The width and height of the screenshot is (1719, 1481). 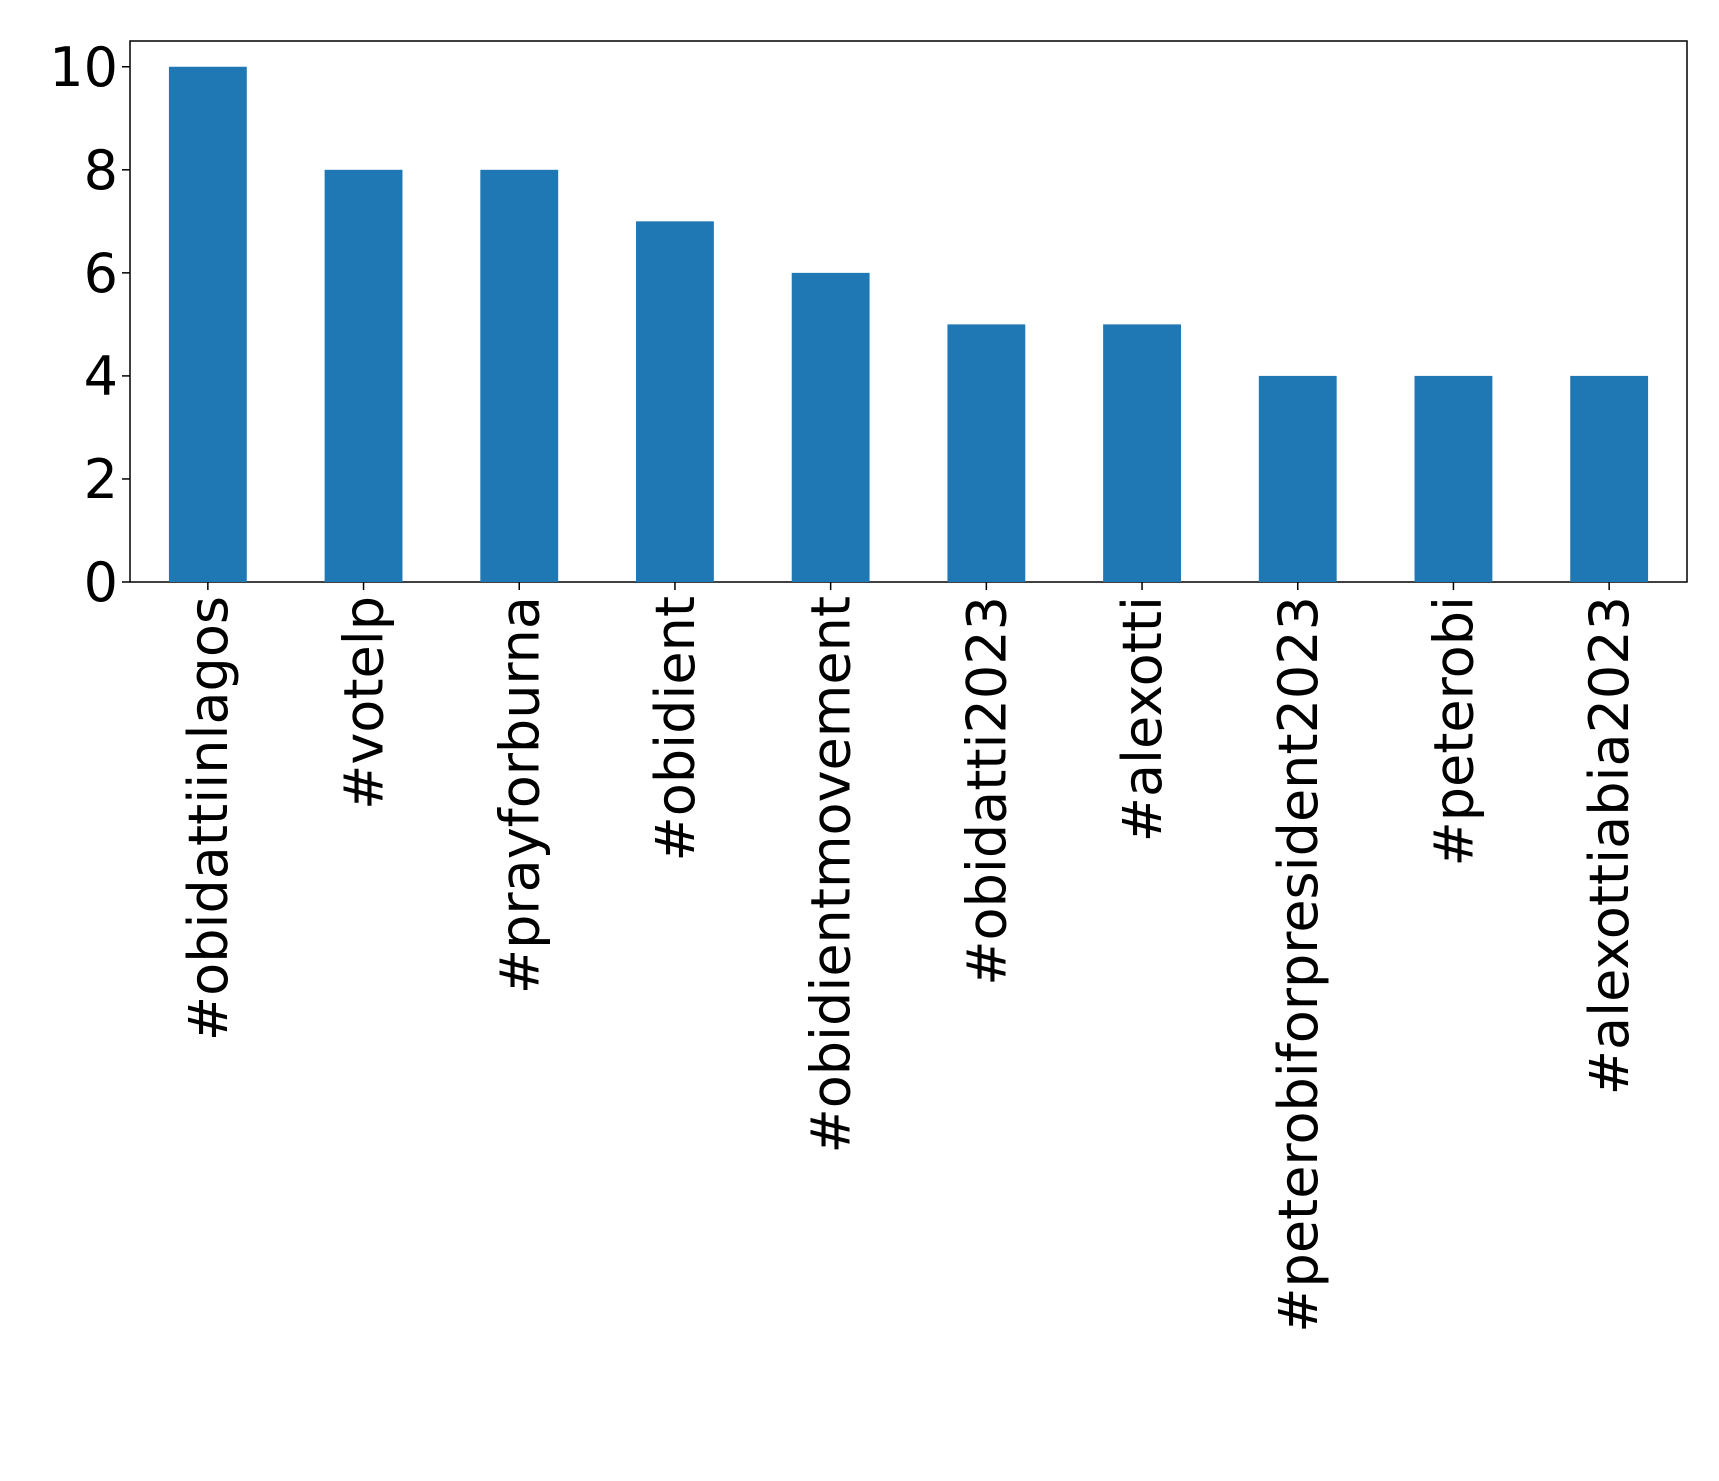 I want to click on x-tick-label: #votelp, so click(x=364, y=703).